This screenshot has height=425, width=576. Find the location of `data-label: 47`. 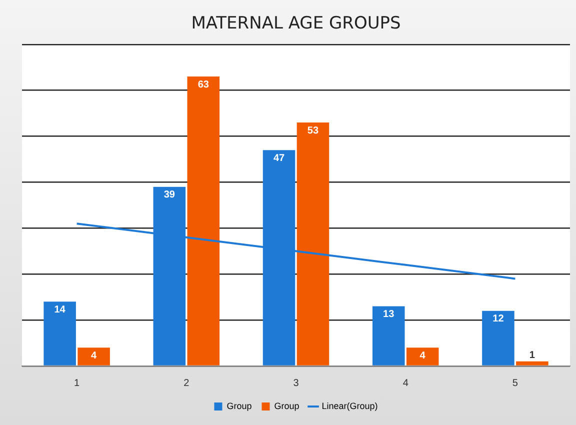

data-label: 47 is located at coordinates (279, 158).